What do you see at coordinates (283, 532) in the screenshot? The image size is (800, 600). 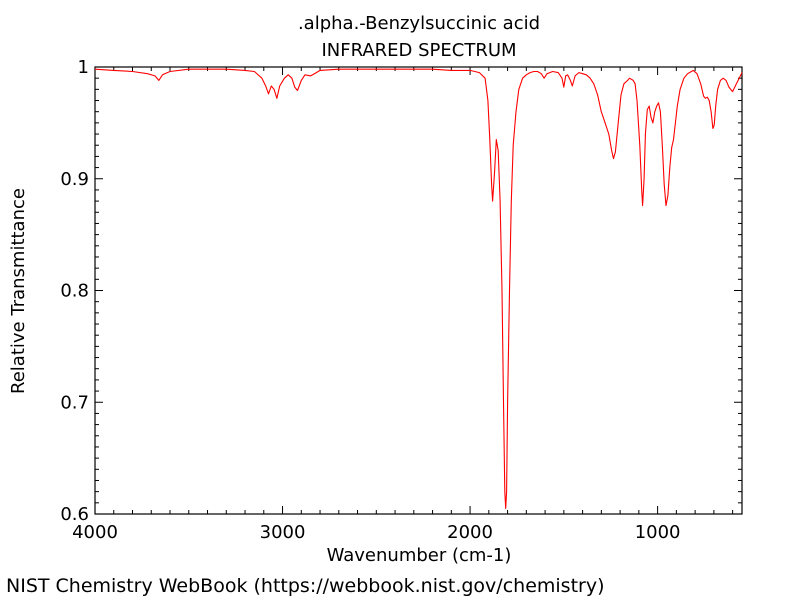 I see `x-tick-label: 3000` at bounding box center [283, 532].